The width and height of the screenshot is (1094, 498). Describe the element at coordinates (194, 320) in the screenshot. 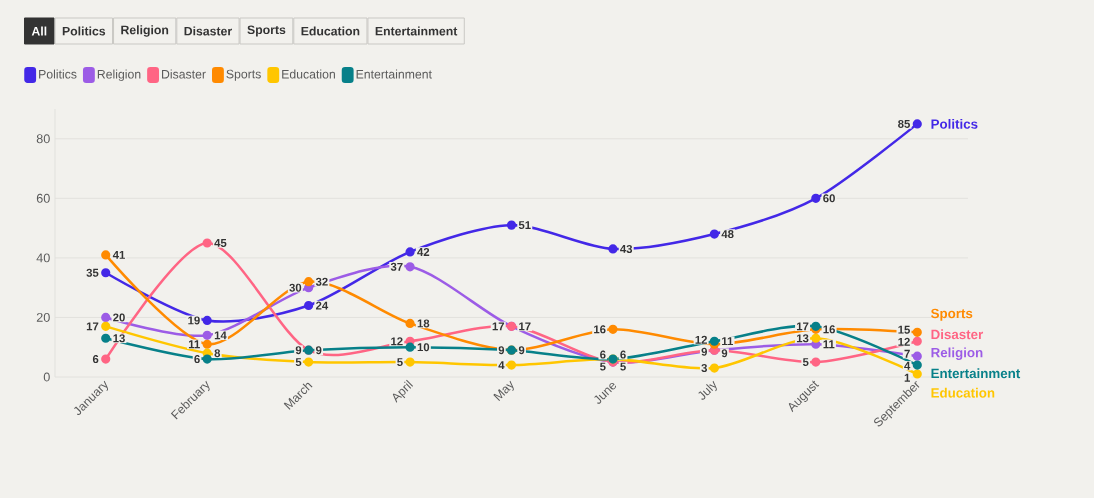

I see `data-label: 19` at that location.